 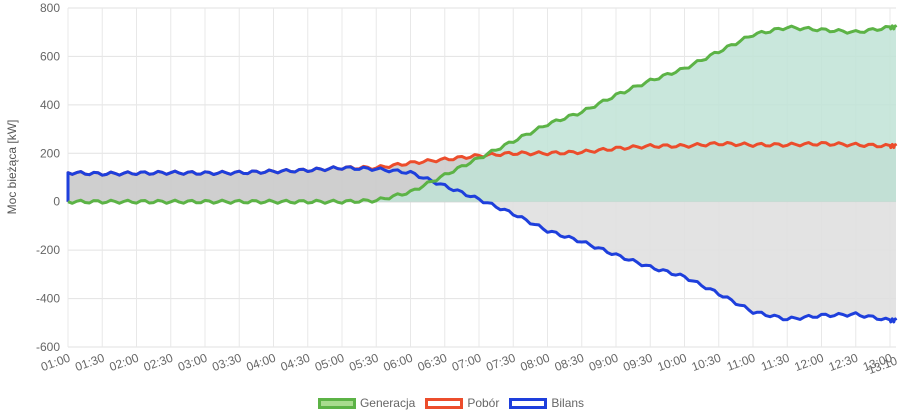 What do you see at coordinates (741, 362) in the screenshot?
I see `x-tick-label: 11:00` at bounding box center [741, 362].